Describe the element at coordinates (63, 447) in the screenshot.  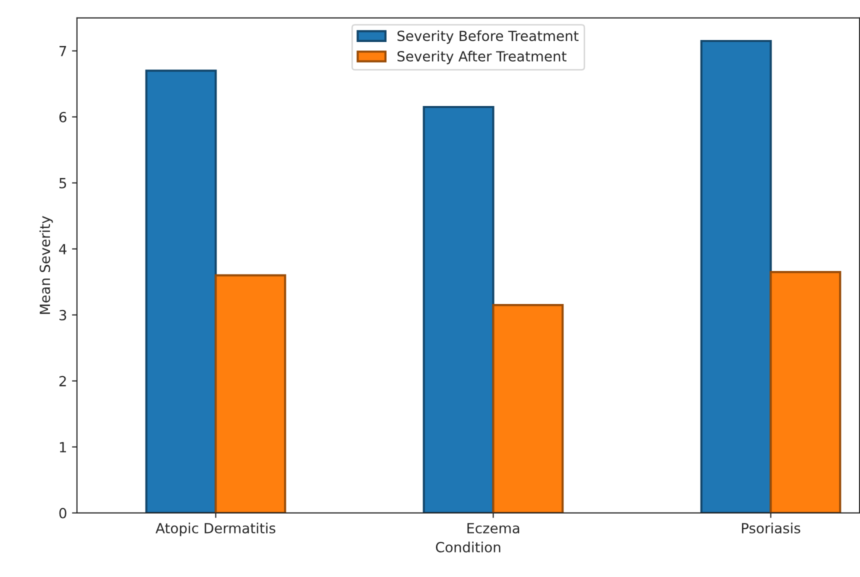
I see `y-tick-label: 1` at that location.